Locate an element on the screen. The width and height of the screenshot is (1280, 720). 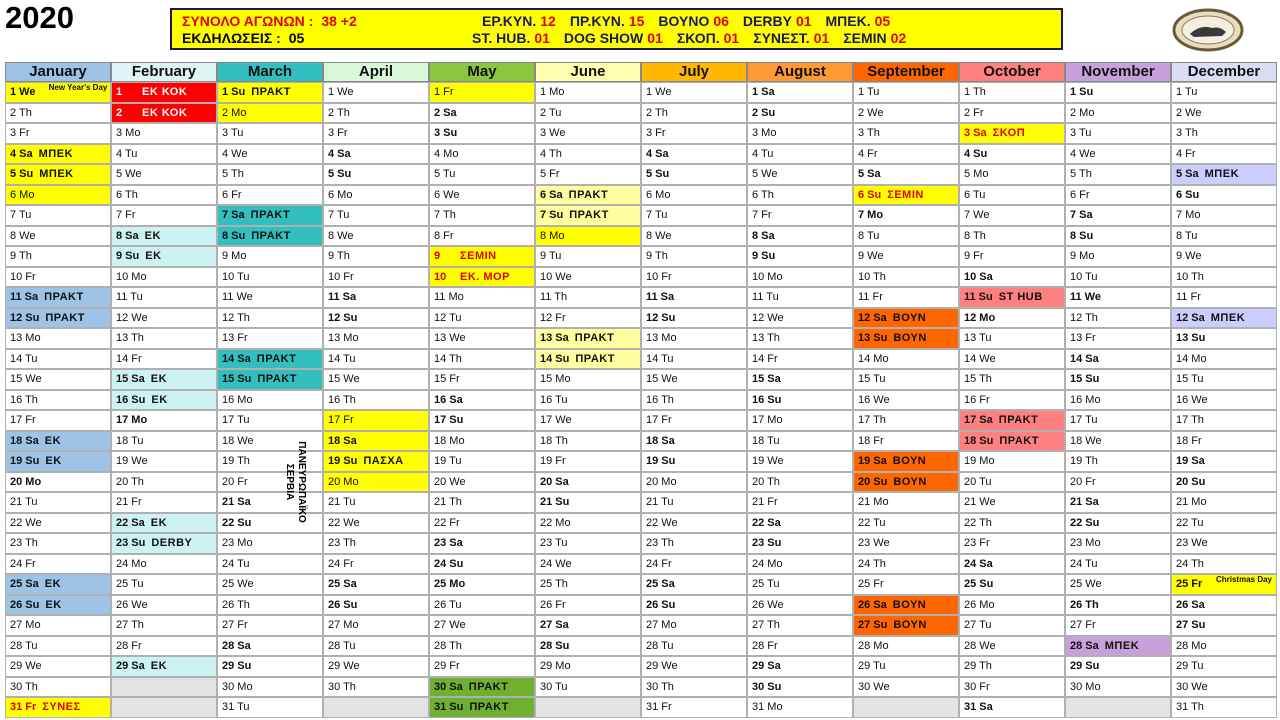
day-text: 18 Sa is located at coordinates (24, 440).